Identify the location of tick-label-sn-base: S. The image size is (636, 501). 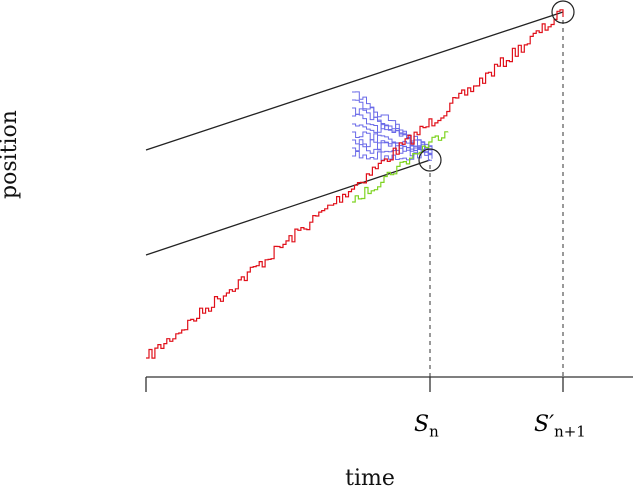
(422, 424).